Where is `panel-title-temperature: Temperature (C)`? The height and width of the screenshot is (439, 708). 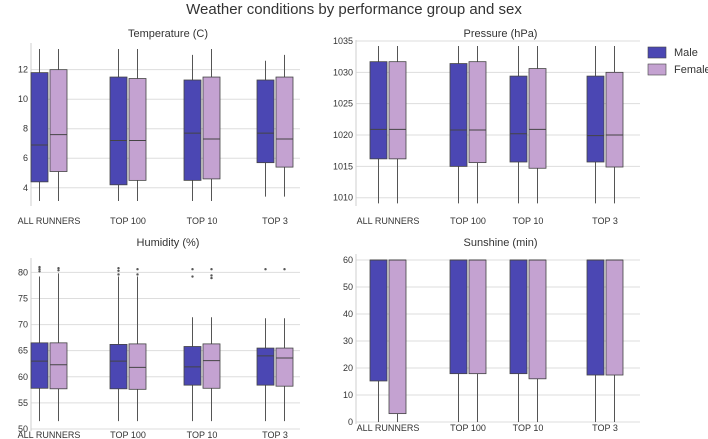 panel-title-temperature: Temperature (C) is located at coordinates (168, 34).